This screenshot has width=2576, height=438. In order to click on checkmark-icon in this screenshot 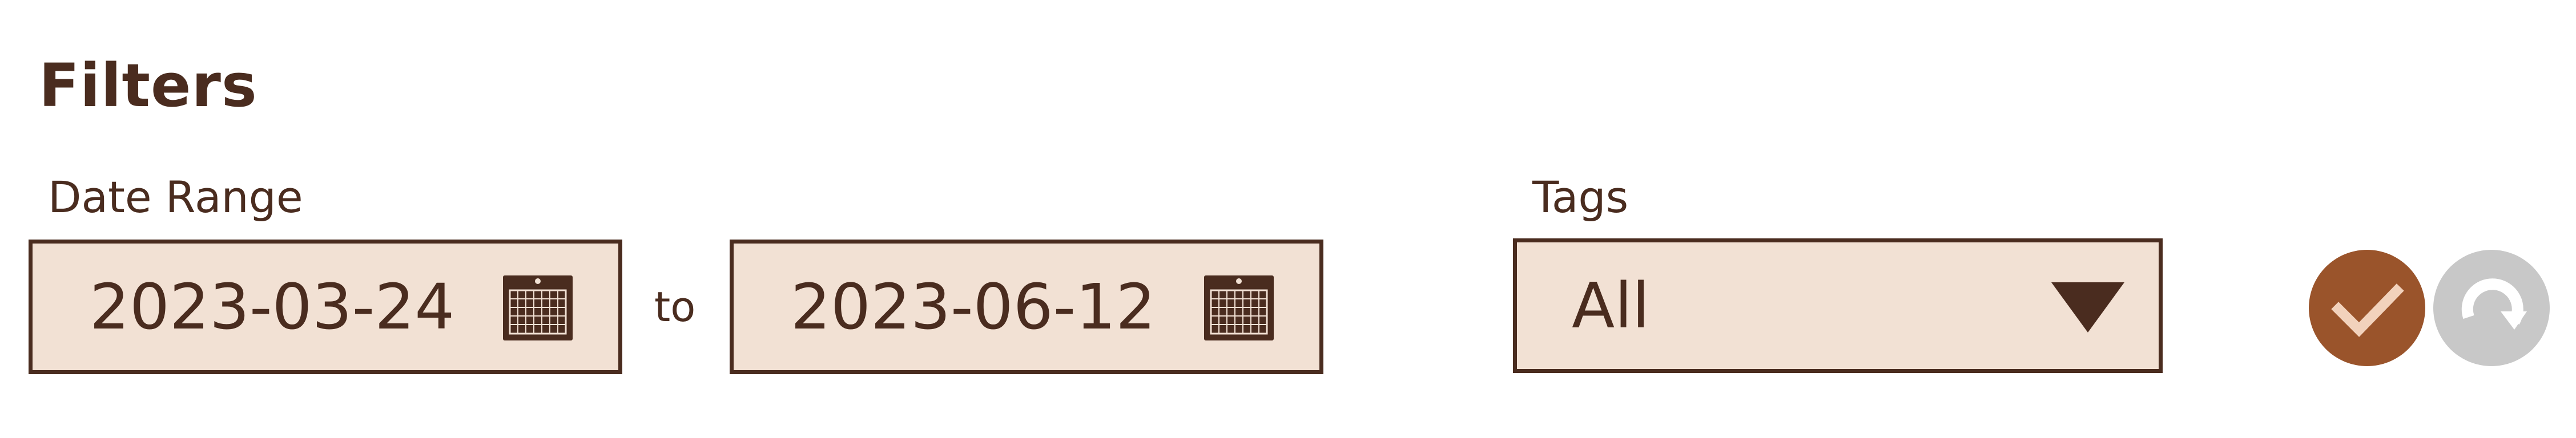, I will do `click(2367, 310)`.